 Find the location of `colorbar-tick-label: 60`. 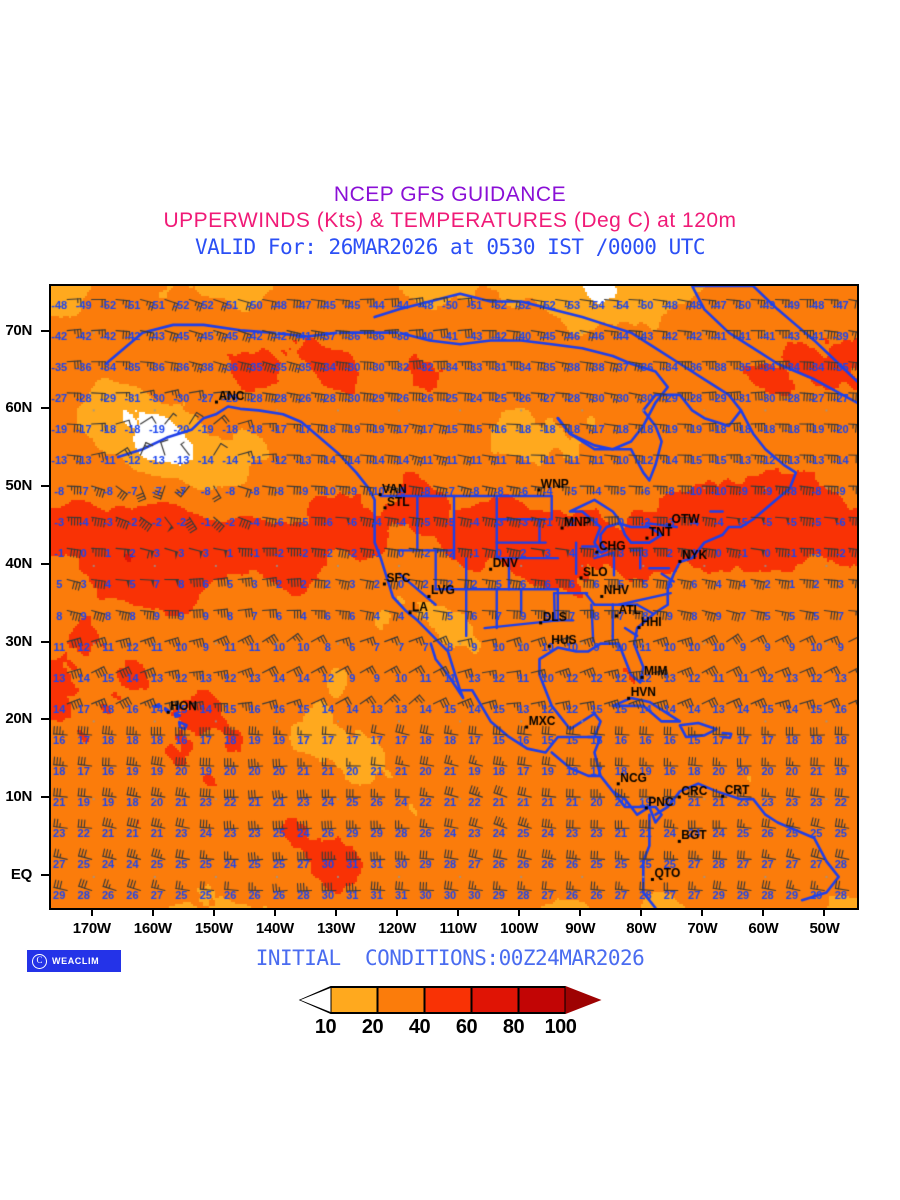

colorbar-tick-label: 60 is located at coordinates (466, 1027).